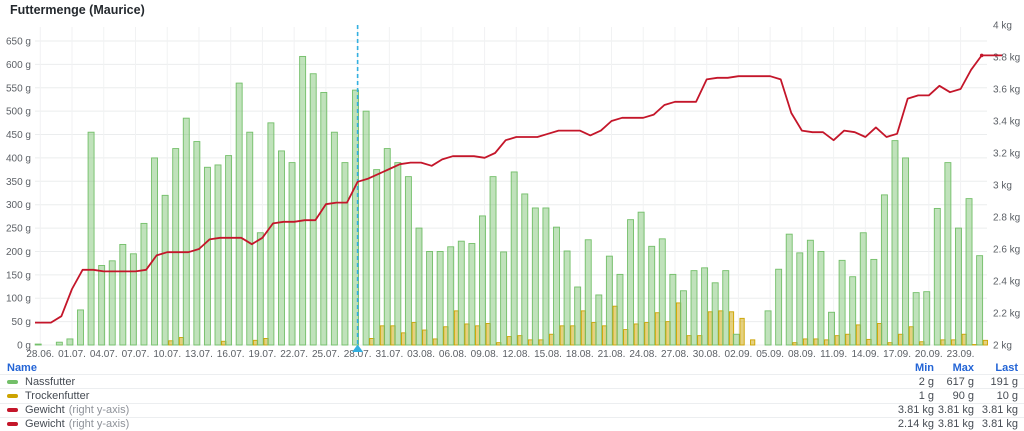 This screenshot has width=1024, height=431. I want to click on x-axis-label: 25.07., so click(326, 354).